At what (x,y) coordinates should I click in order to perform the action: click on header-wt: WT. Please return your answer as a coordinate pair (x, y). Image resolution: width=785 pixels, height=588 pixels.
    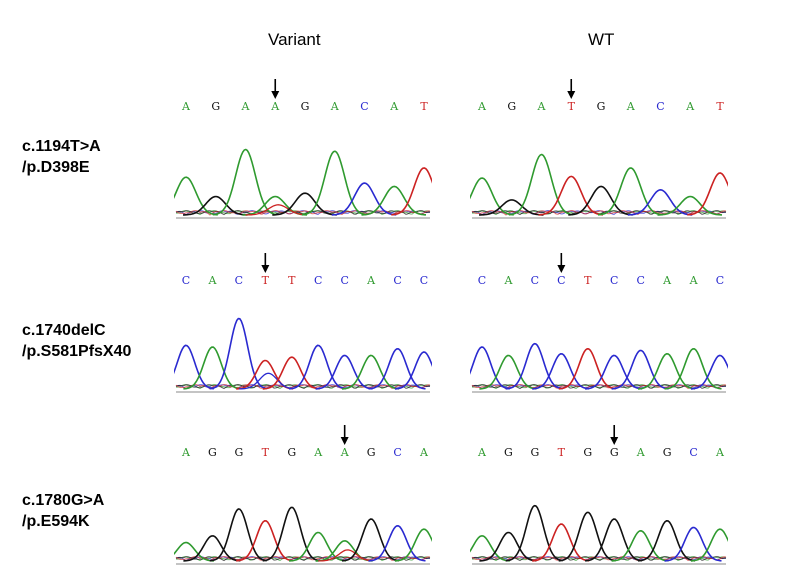
    Looking at the image, I should click on (601, 39).